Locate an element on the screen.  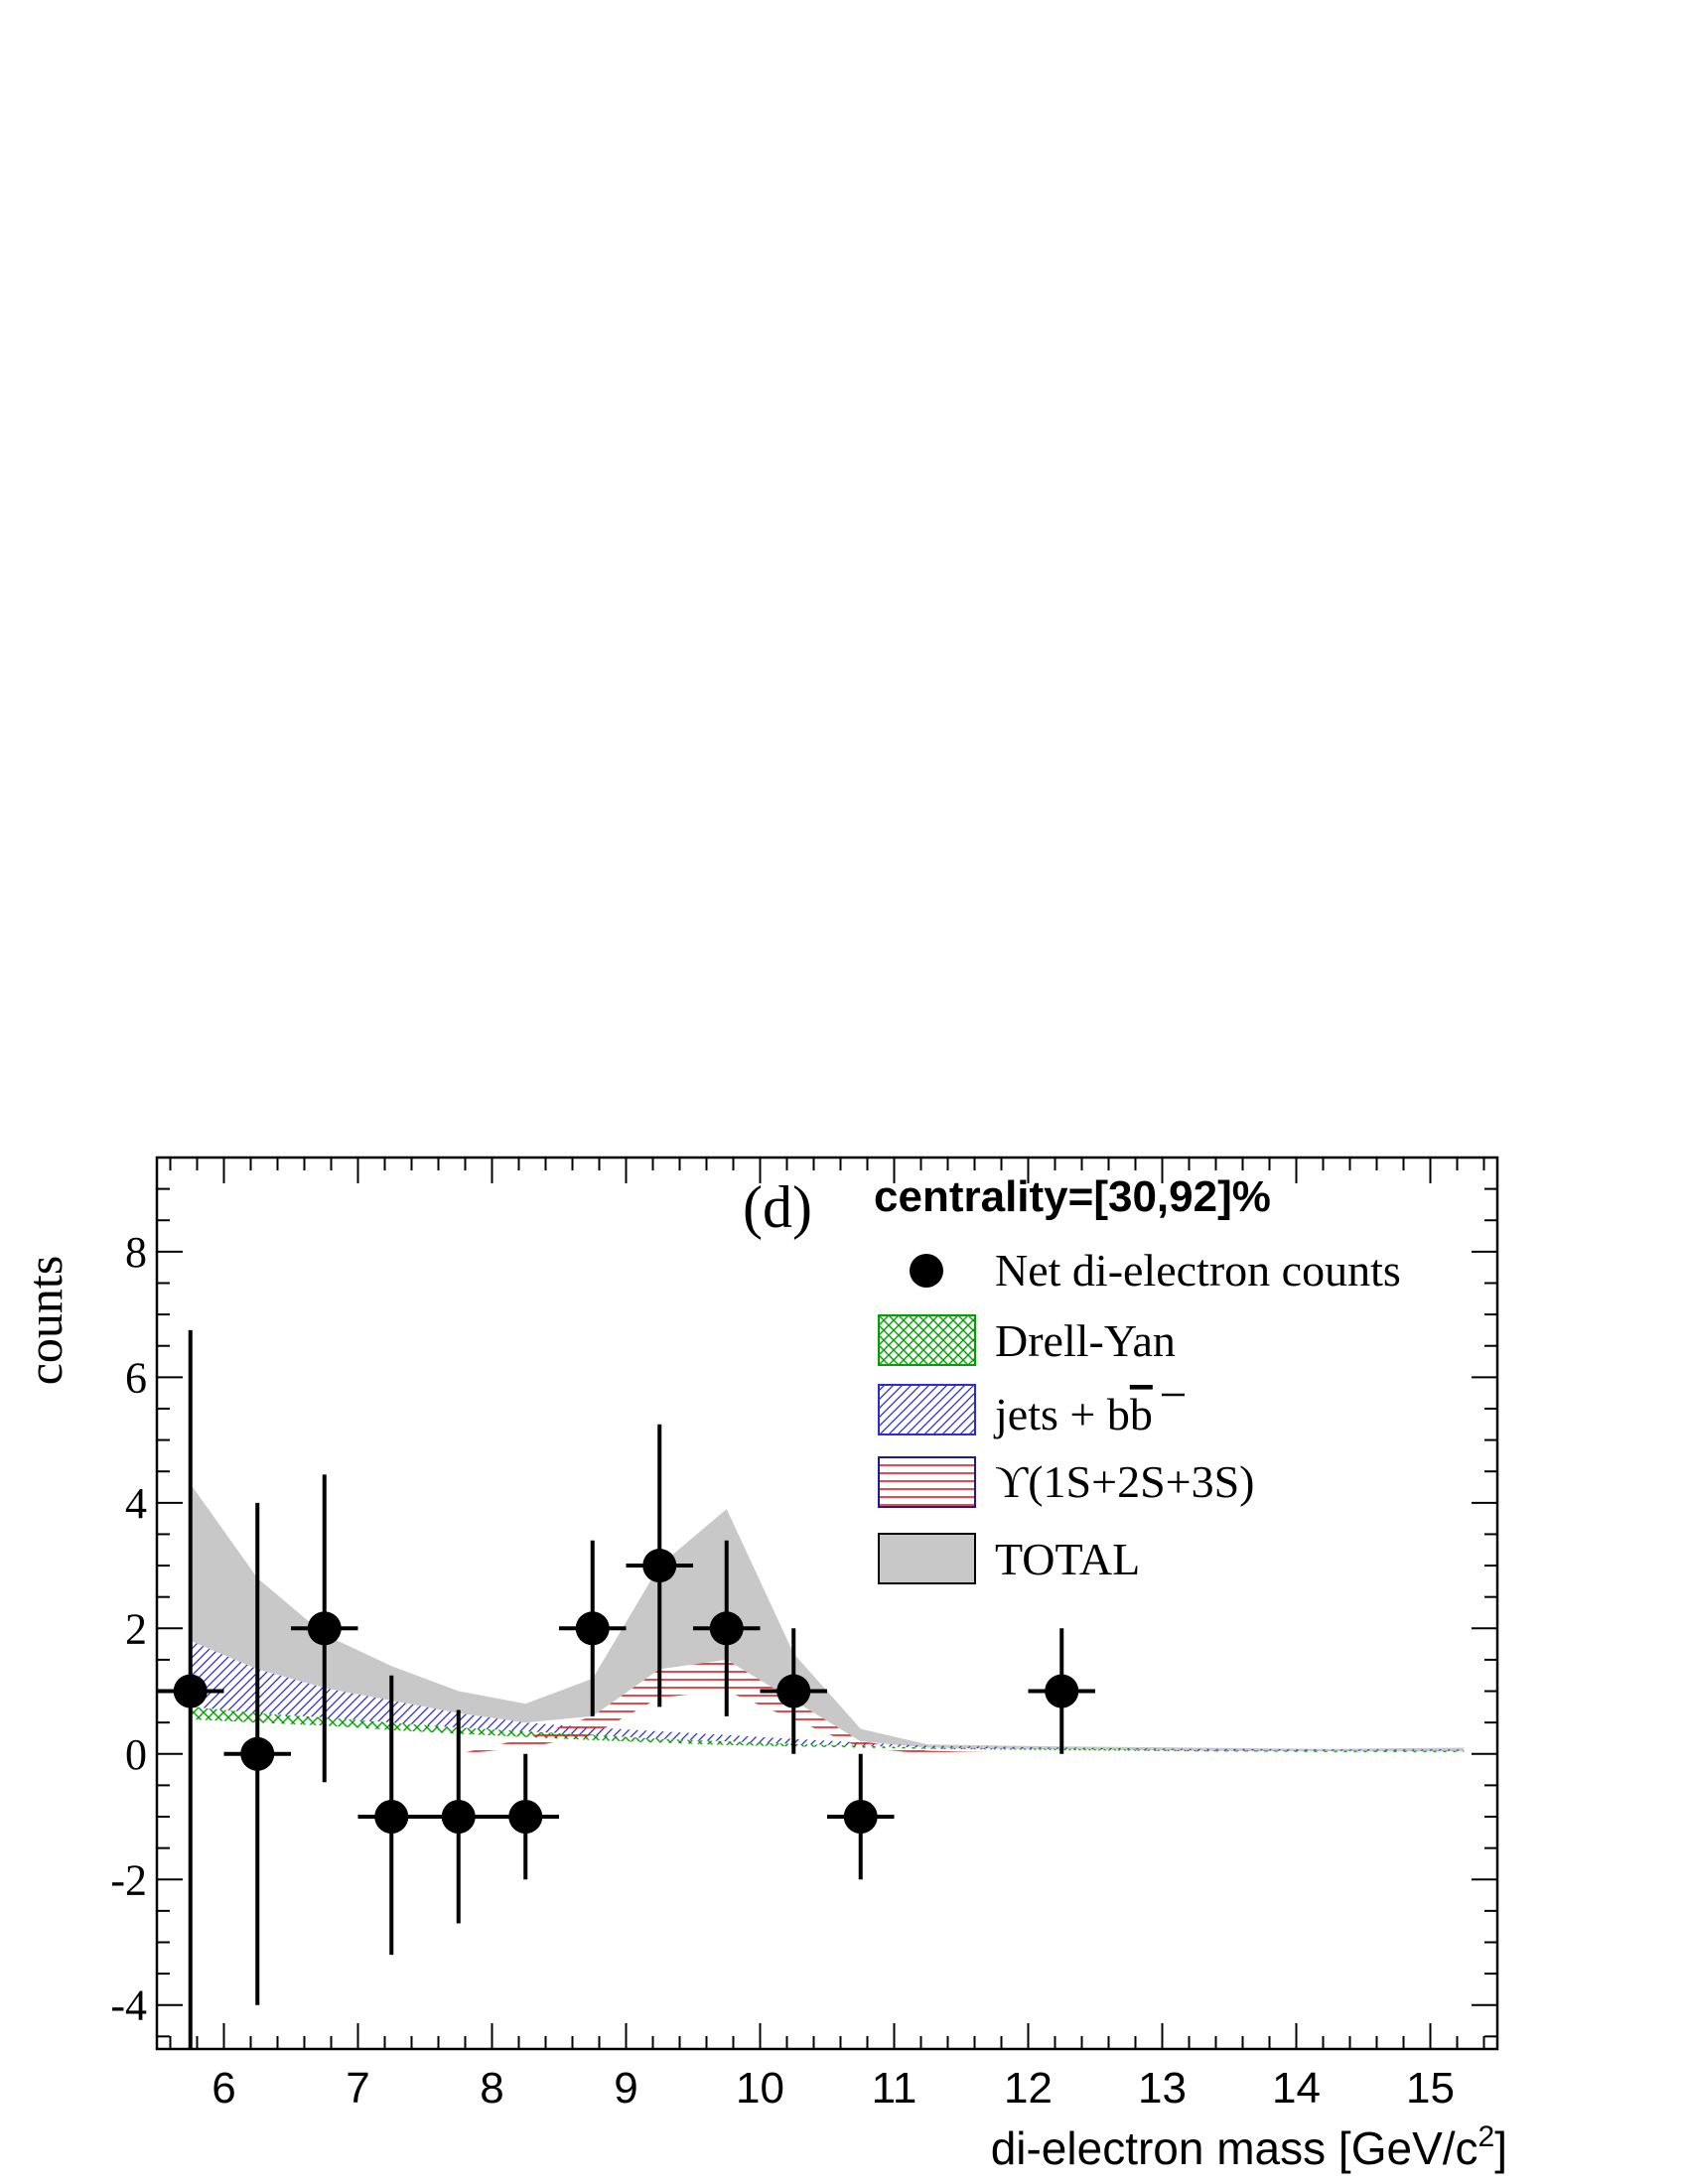
legend-marker-points is located at coordinates (926, 1271).